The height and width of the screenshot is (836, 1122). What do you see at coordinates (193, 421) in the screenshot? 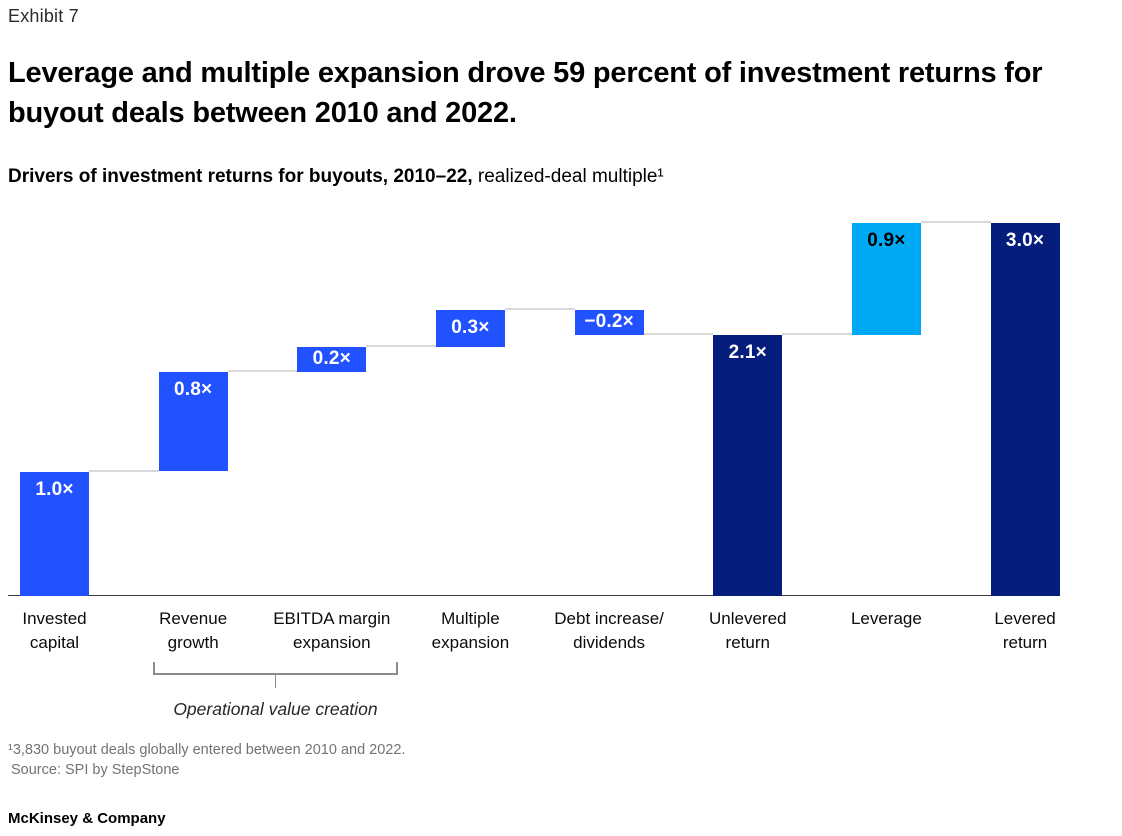
I see `waterfall-bar-revenue-growth: 0.8×` at bounding box center [193, 421].